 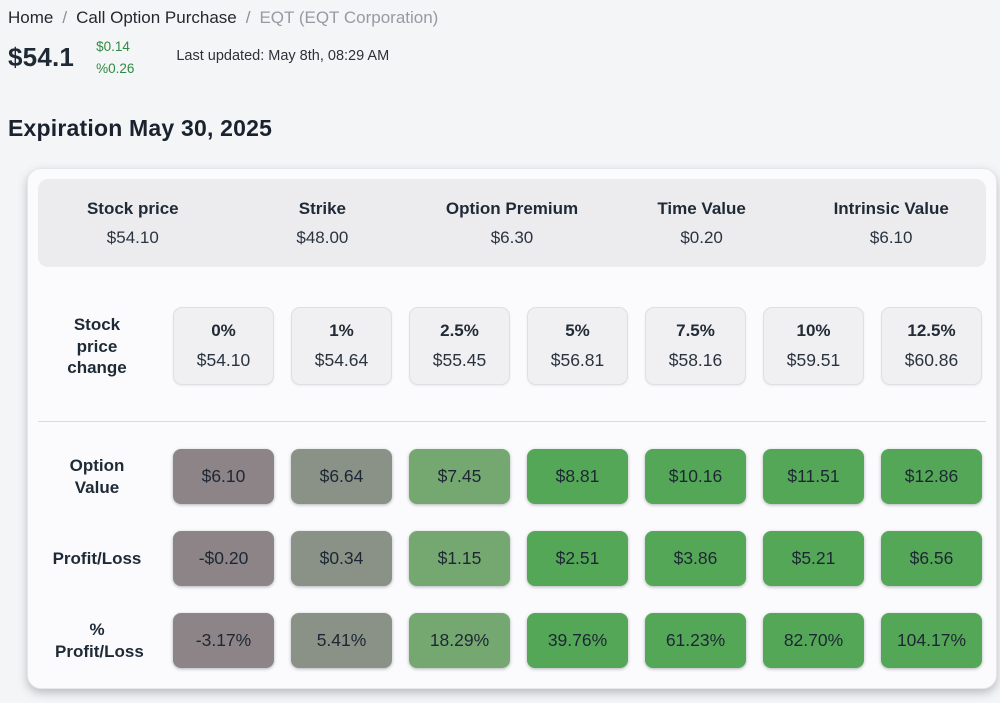 I want to click on pct-profit-loss-cell: 61.23%, so click(x=695, y=641).